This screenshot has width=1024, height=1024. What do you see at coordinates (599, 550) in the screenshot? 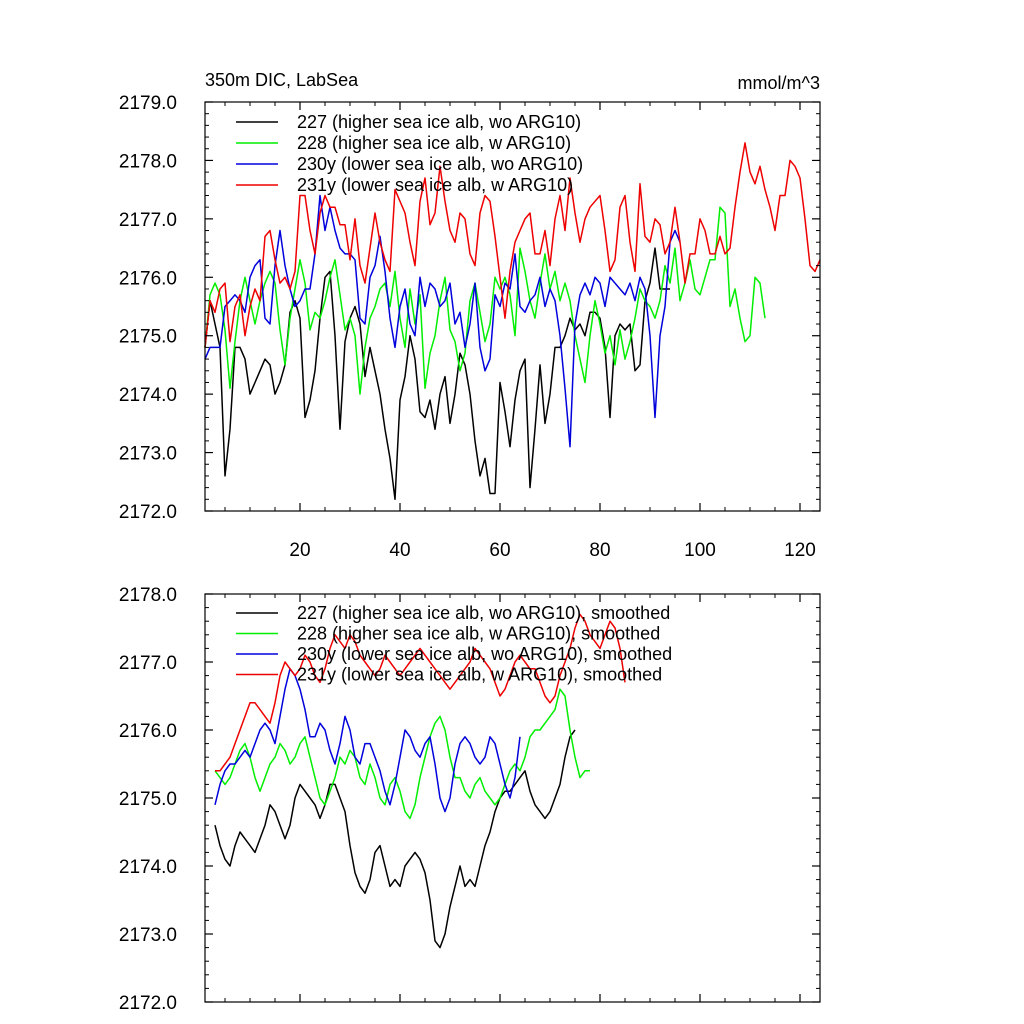
I see `x-tick-label: 80` at bounding box center [599, 550].